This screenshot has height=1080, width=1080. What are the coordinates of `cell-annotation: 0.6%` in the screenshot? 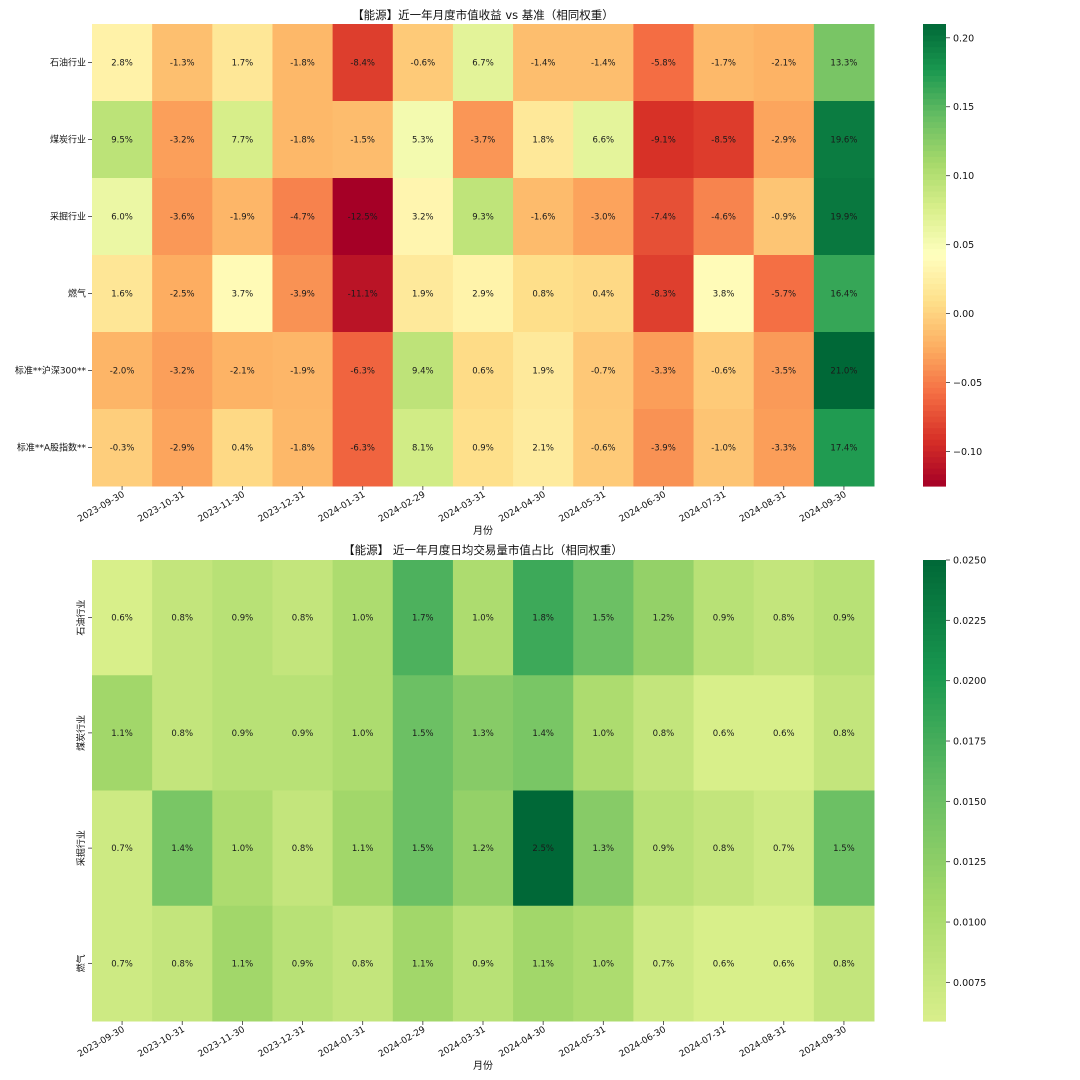 It's located at (122, 619).